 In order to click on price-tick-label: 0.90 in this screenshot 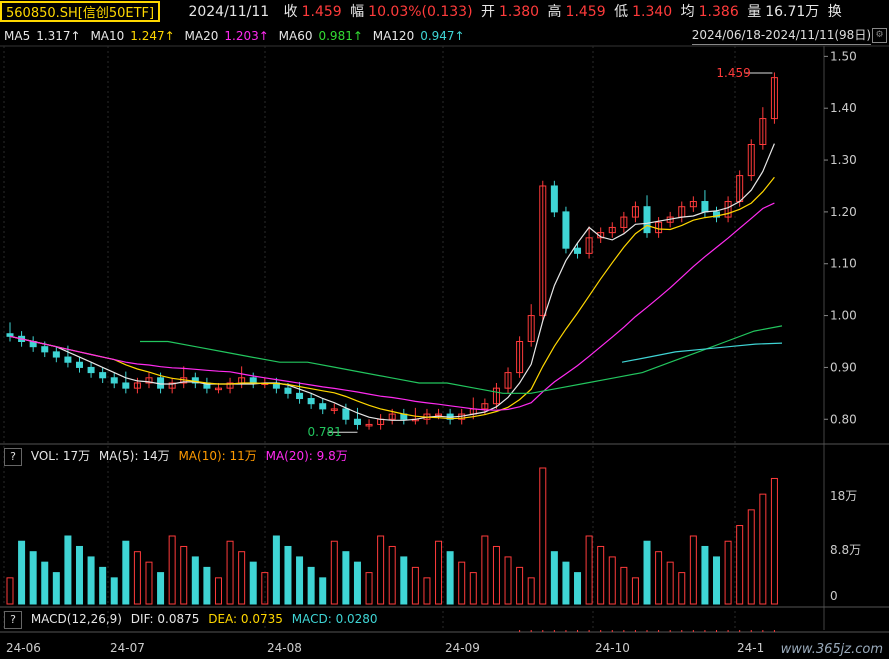, I will do `click(843, 367)`.